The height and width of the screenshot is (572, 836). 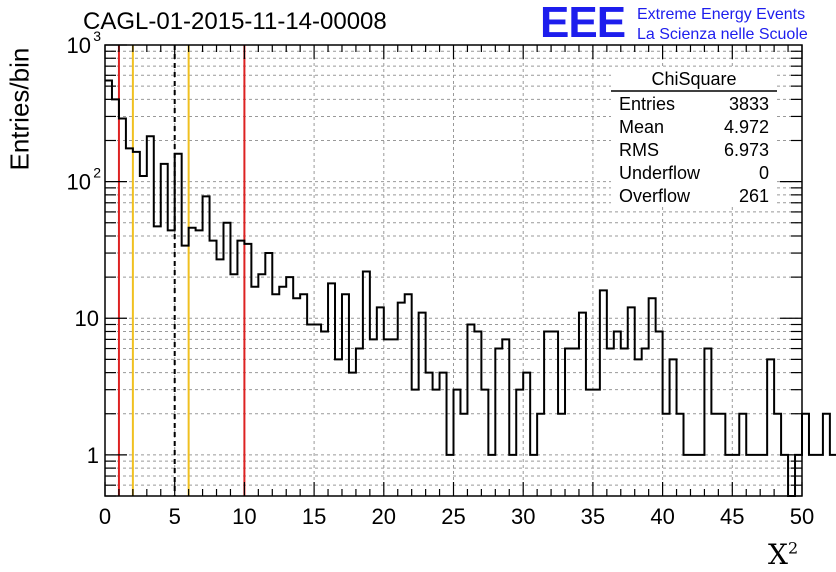 I want to click on x-tick-label: 40, so click(x=662, y=516).